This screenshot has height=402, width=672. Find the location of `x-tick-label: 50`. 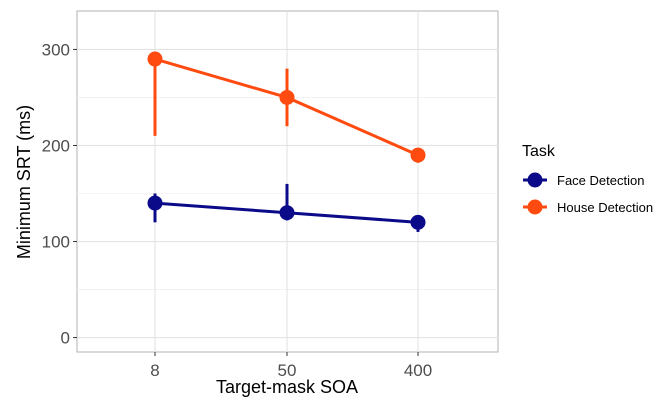

x-tick-label: 50 is located at coordinates (287, 370).